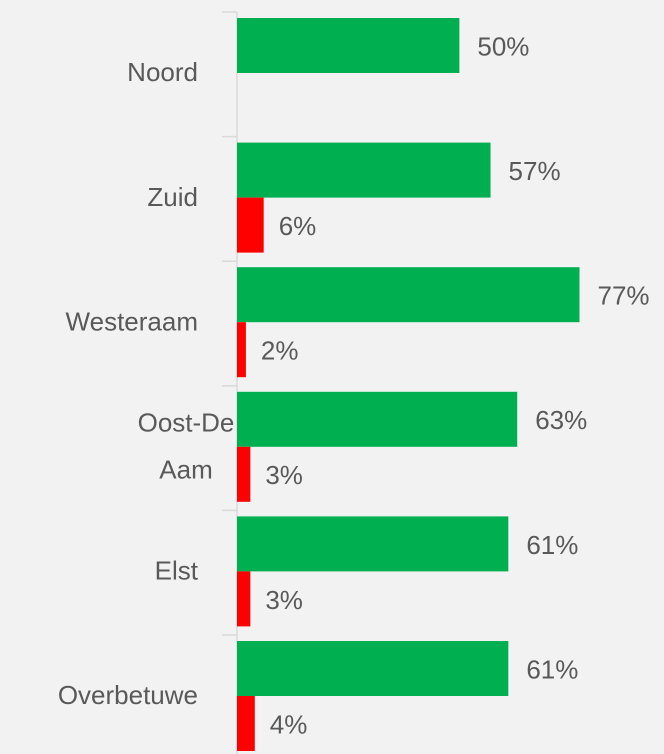  Describe the element at coordinates (561, 420) in the screenshot. I see `data-label: 63%` at that location.